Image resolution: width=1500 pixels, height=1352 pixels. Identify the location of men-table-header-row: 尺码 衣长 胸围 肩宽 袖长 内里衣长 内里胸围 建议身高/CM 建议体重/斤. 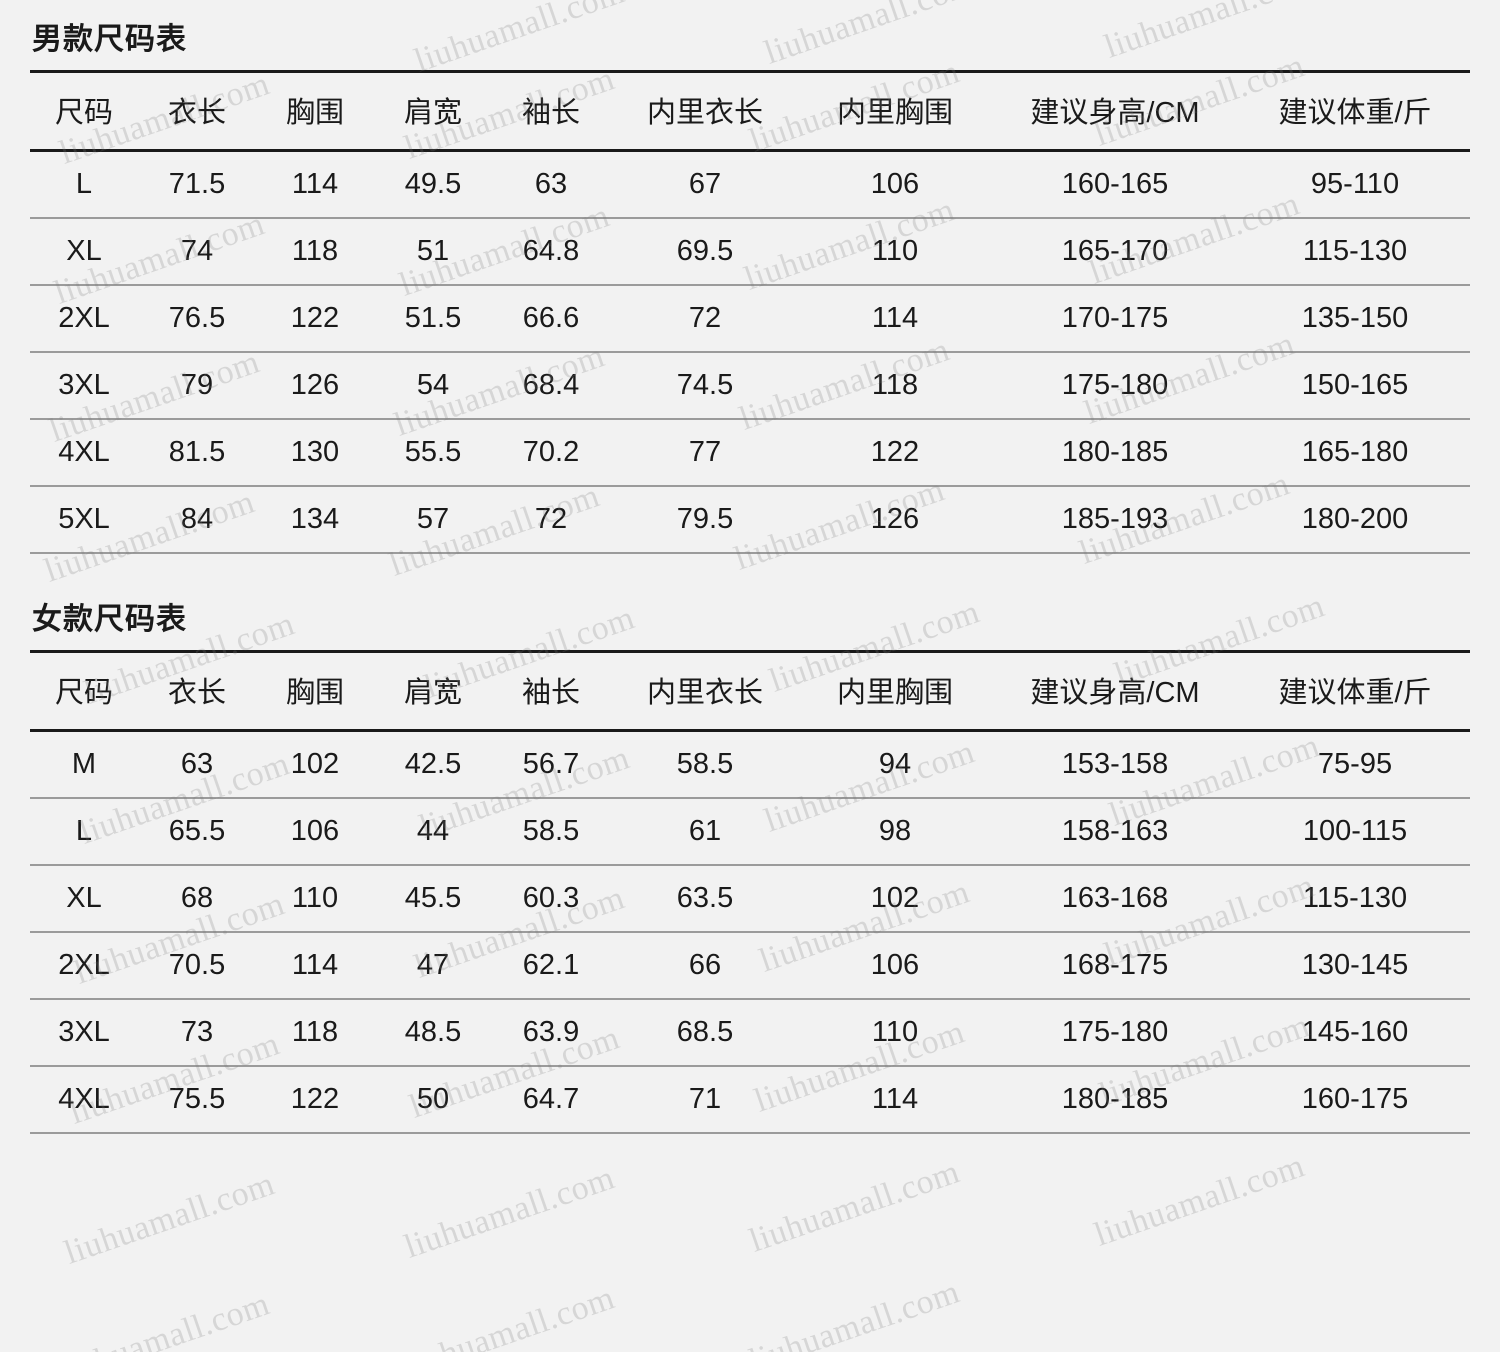
(750, 111).